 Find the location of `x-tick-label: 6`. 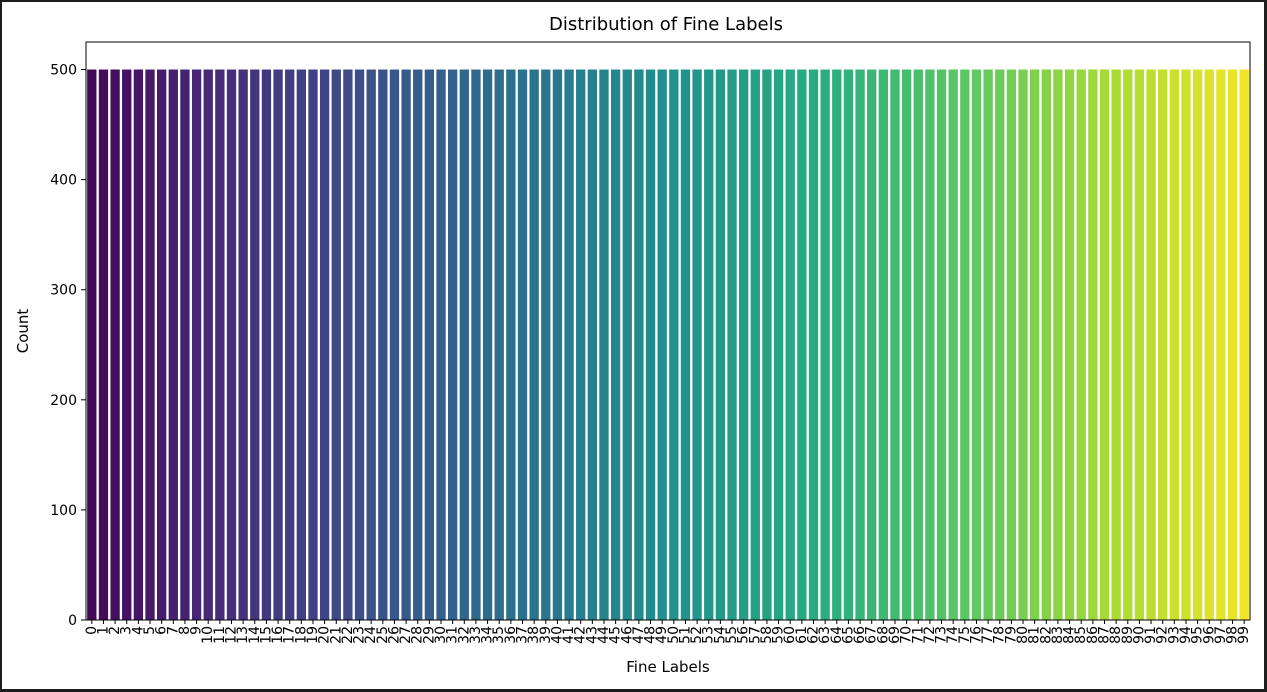

x-tick-label: 6 is located at coordinates (162, 630).